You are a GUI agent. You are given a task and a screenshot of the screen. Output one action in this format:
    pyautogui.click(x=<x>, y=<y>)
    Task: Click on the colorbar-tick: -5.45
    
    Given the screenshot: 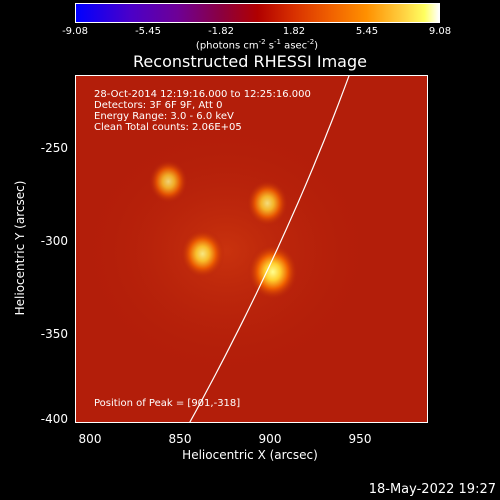 What is the action you would take?
    pyautogui.click(x=148, y=31)
    